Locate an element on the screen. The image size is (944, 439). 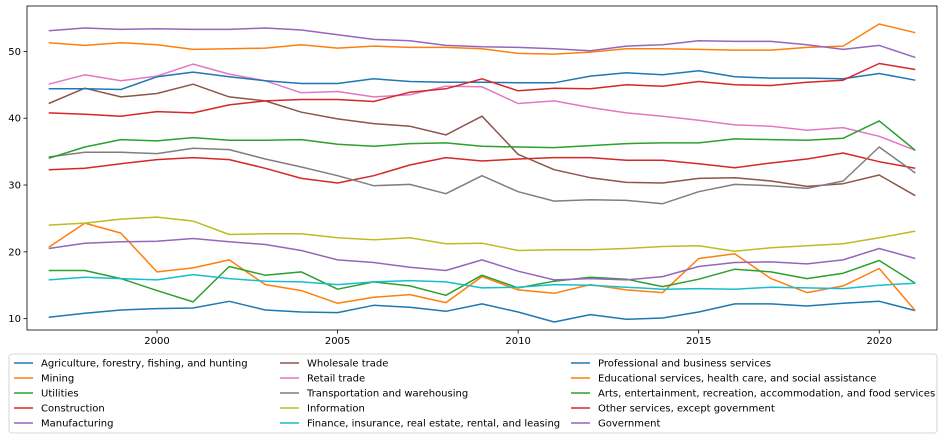
y-tick-label: 40 is located at coordinates (14, 119).